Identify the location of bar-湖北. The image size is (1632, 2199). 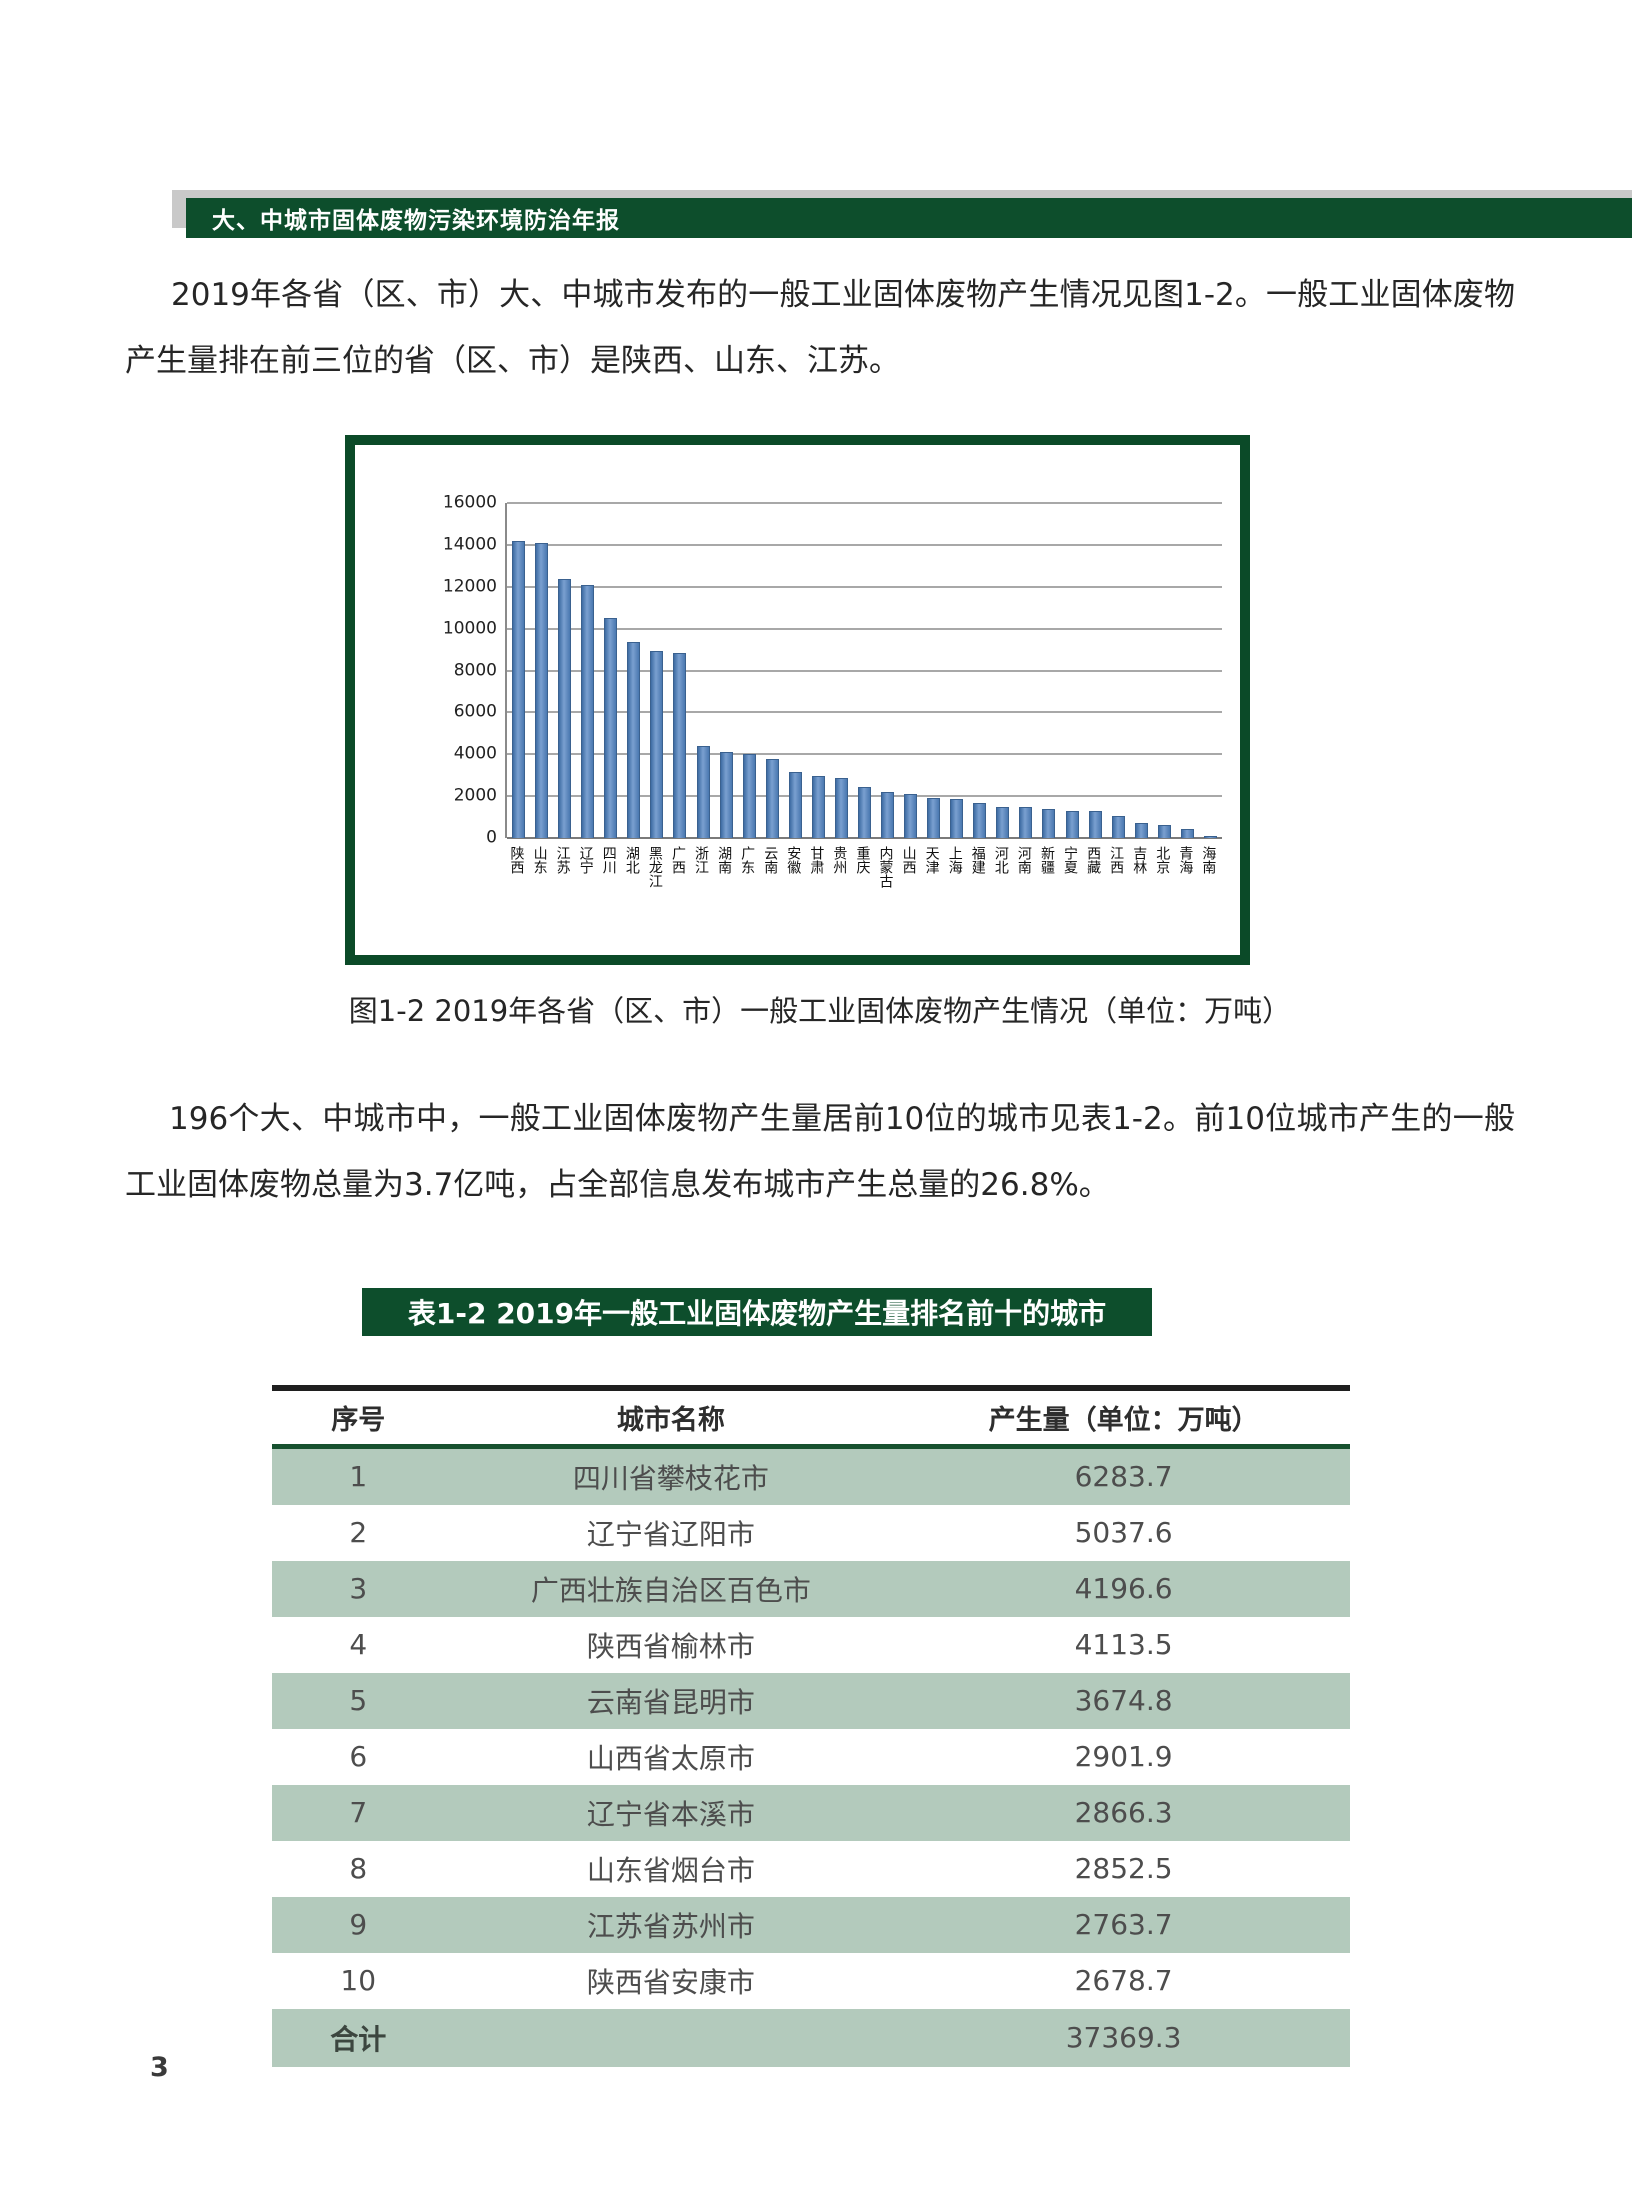
(634, 740).